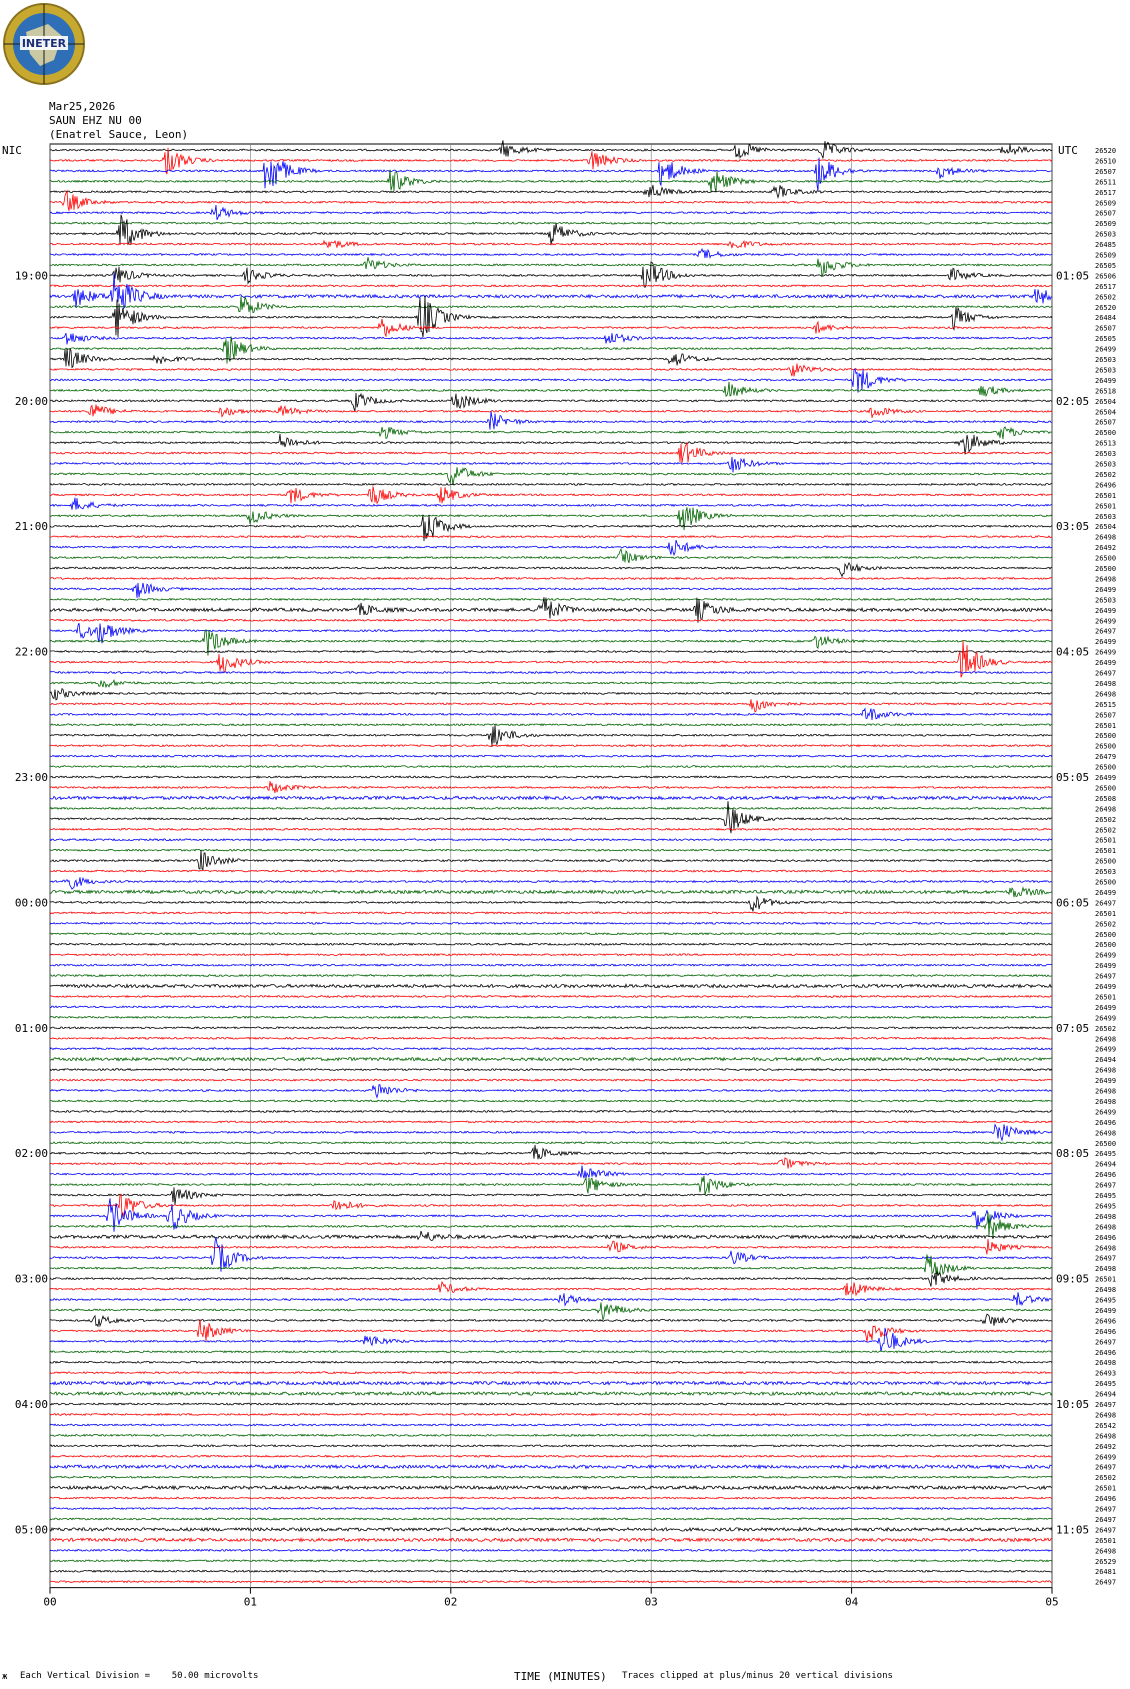 The image size is (1130, 1689). Describe the element at coordinates (31, 401) in the screenshot. I see `left-time-label: 20:00` at that location.